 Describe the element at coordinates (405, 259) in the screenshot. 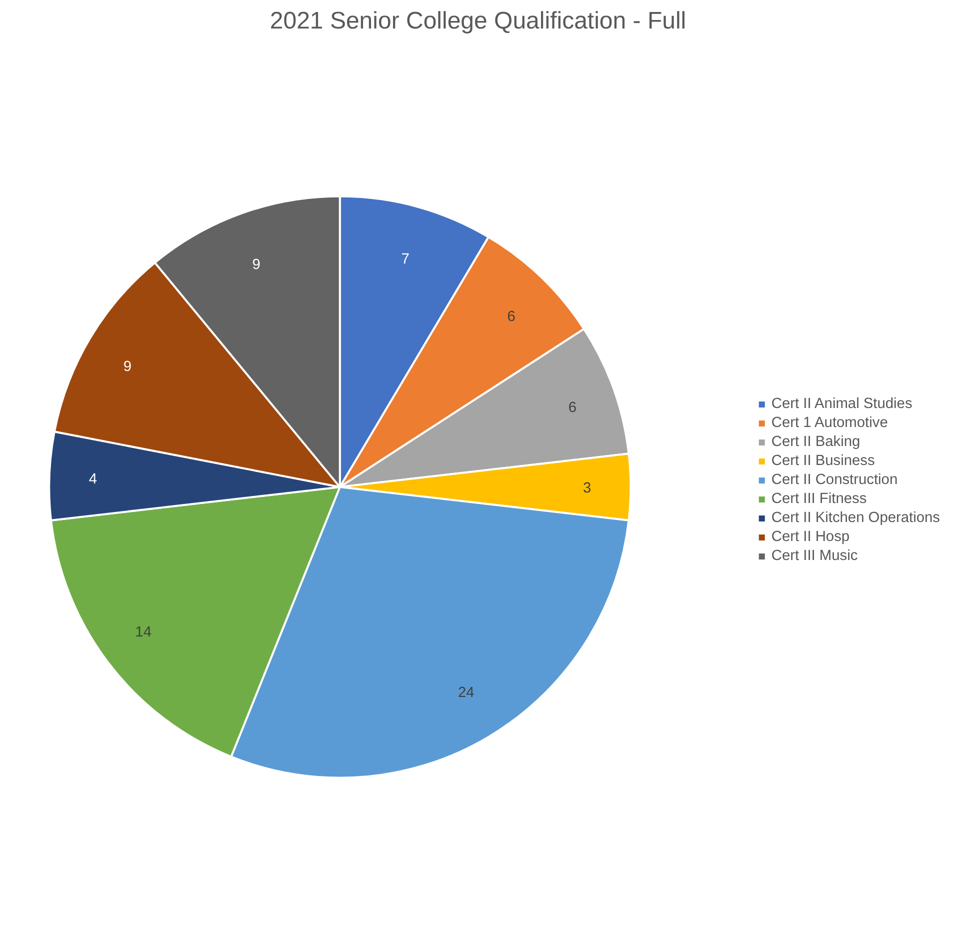

I see `data-label: 7` at that location.